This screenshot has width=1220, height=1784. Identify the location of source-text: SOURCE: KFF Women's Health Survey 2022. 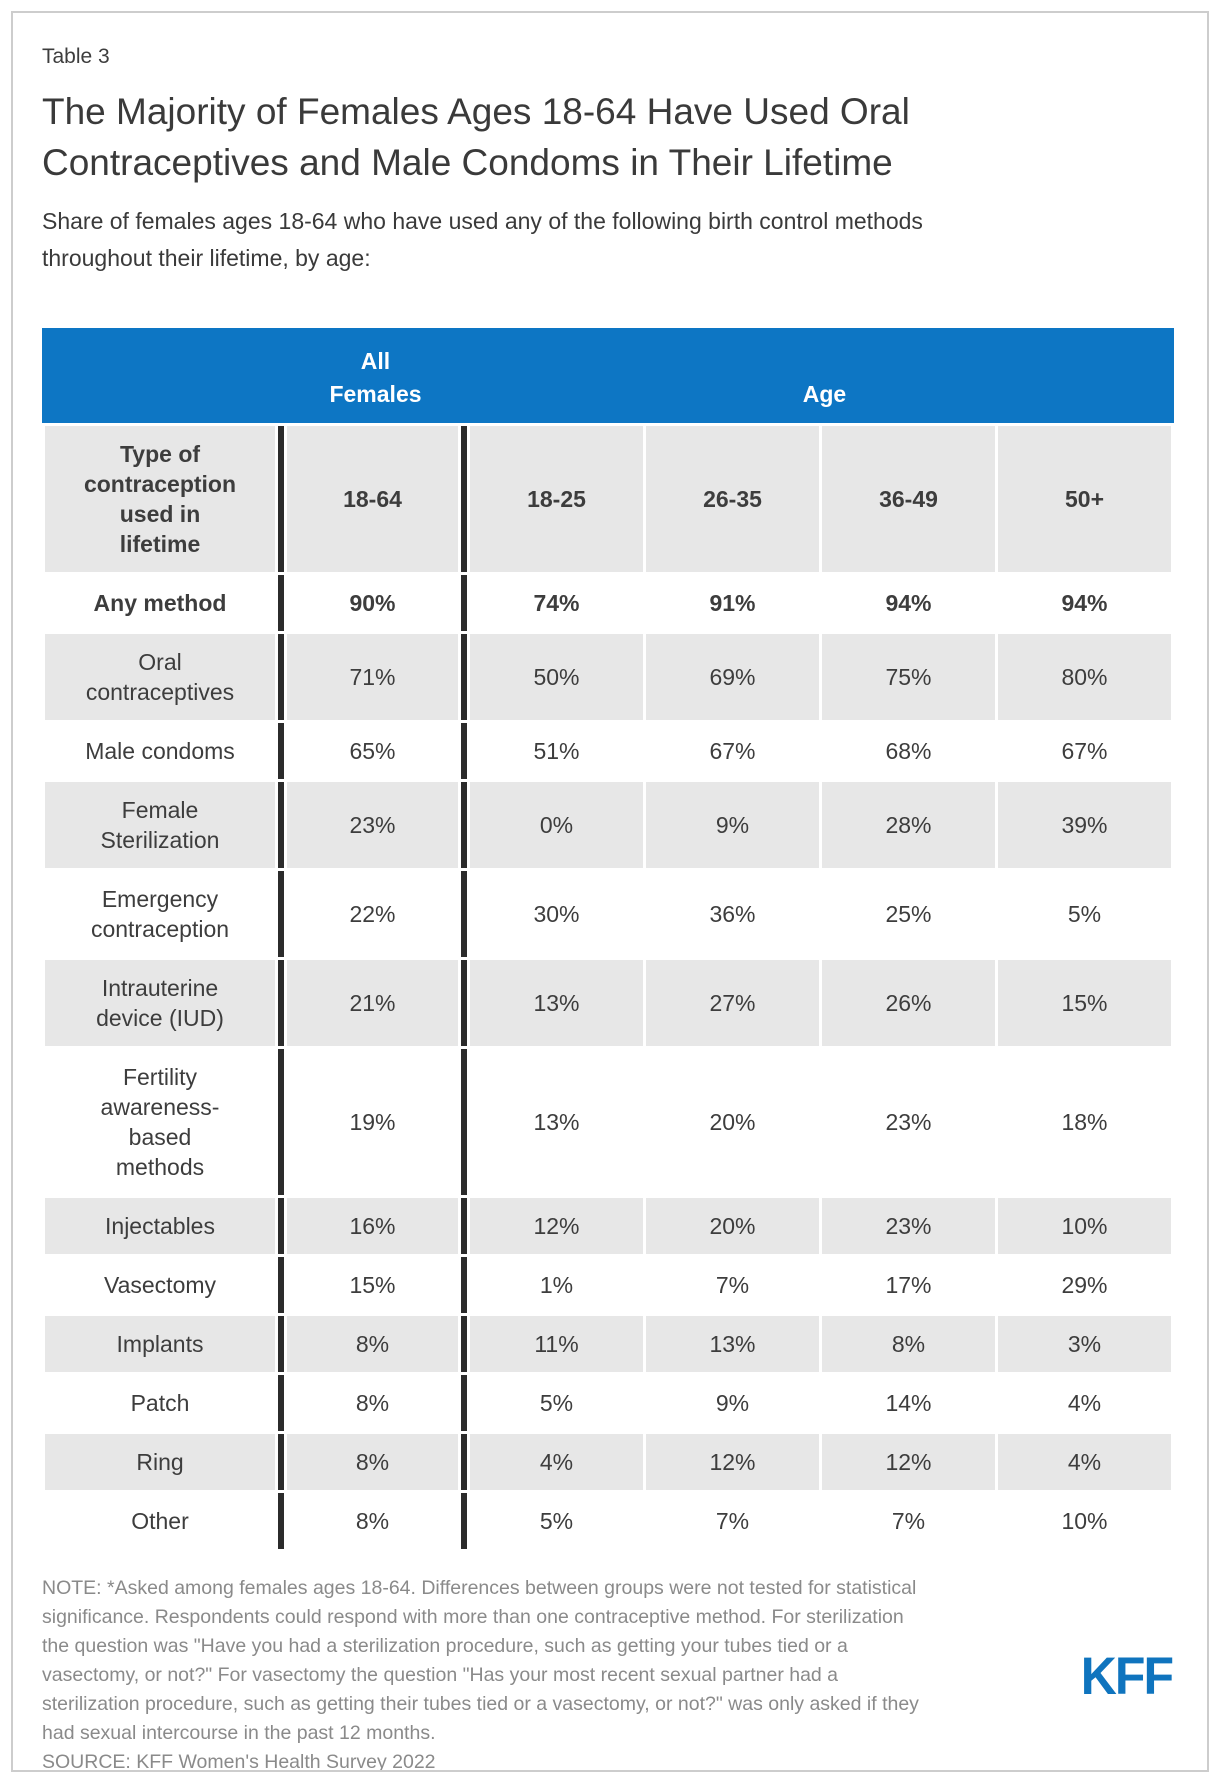
(239, 1761).